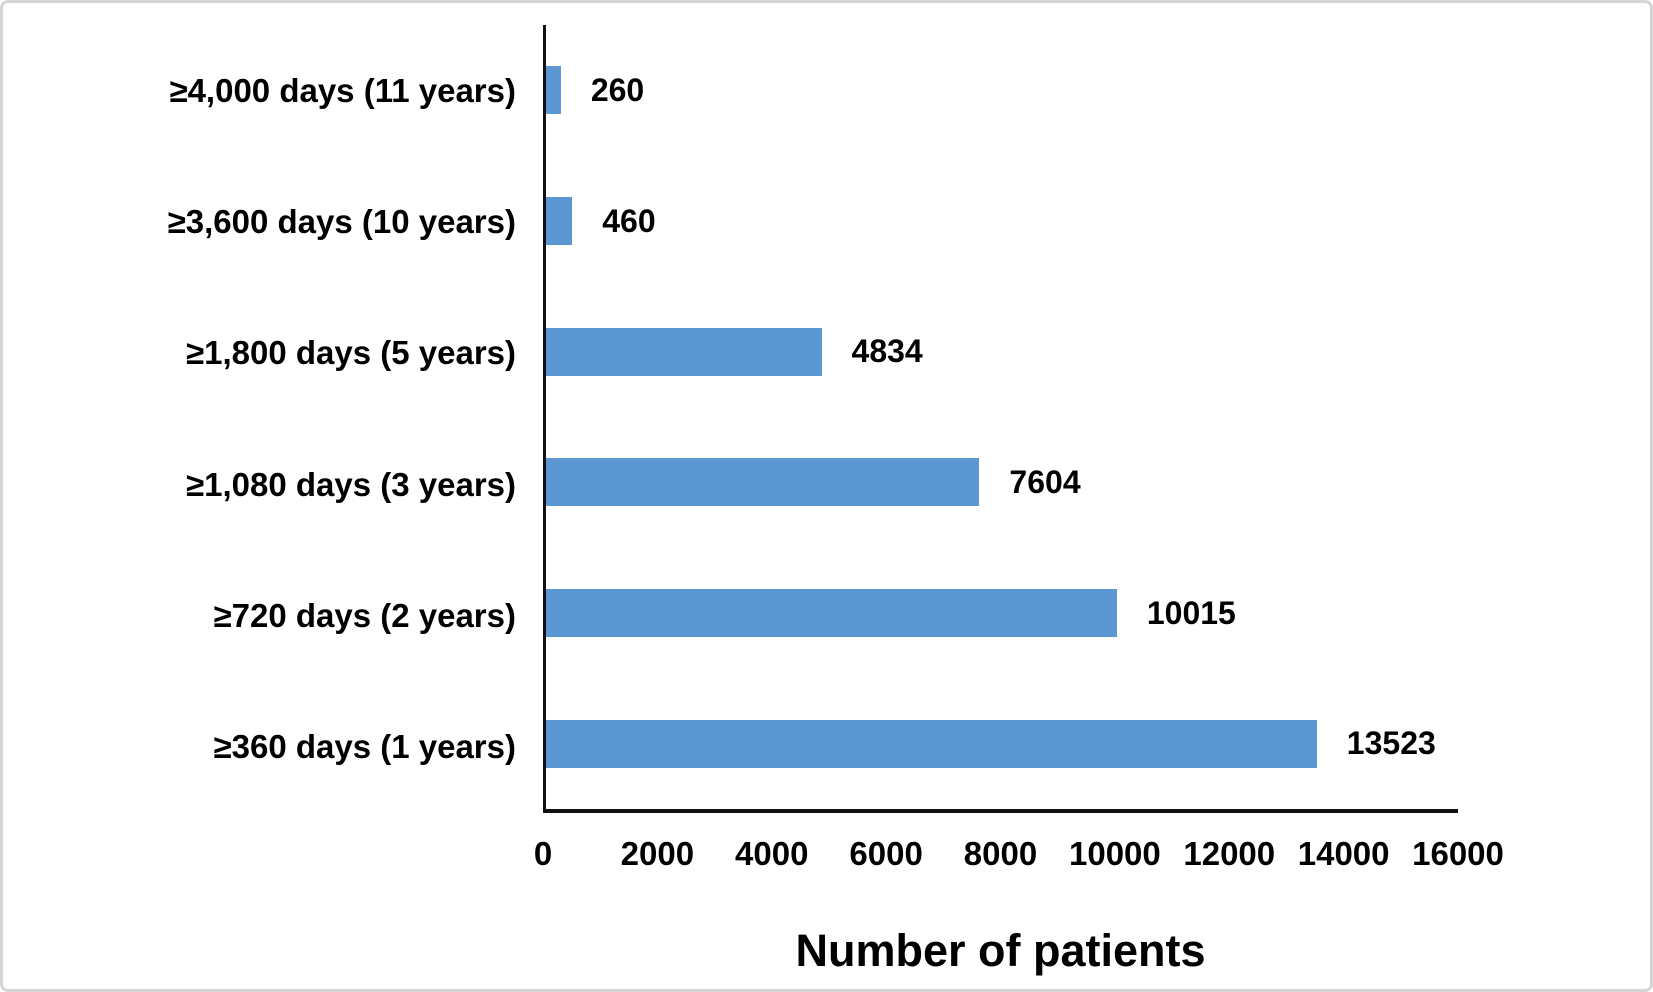 The height and width of the screenshot is (992, 1653). What do you see at coordinates (1458, 853) in the screenshot?
I see `x-tick-label: 16000` at bounding box center [1458, 853].